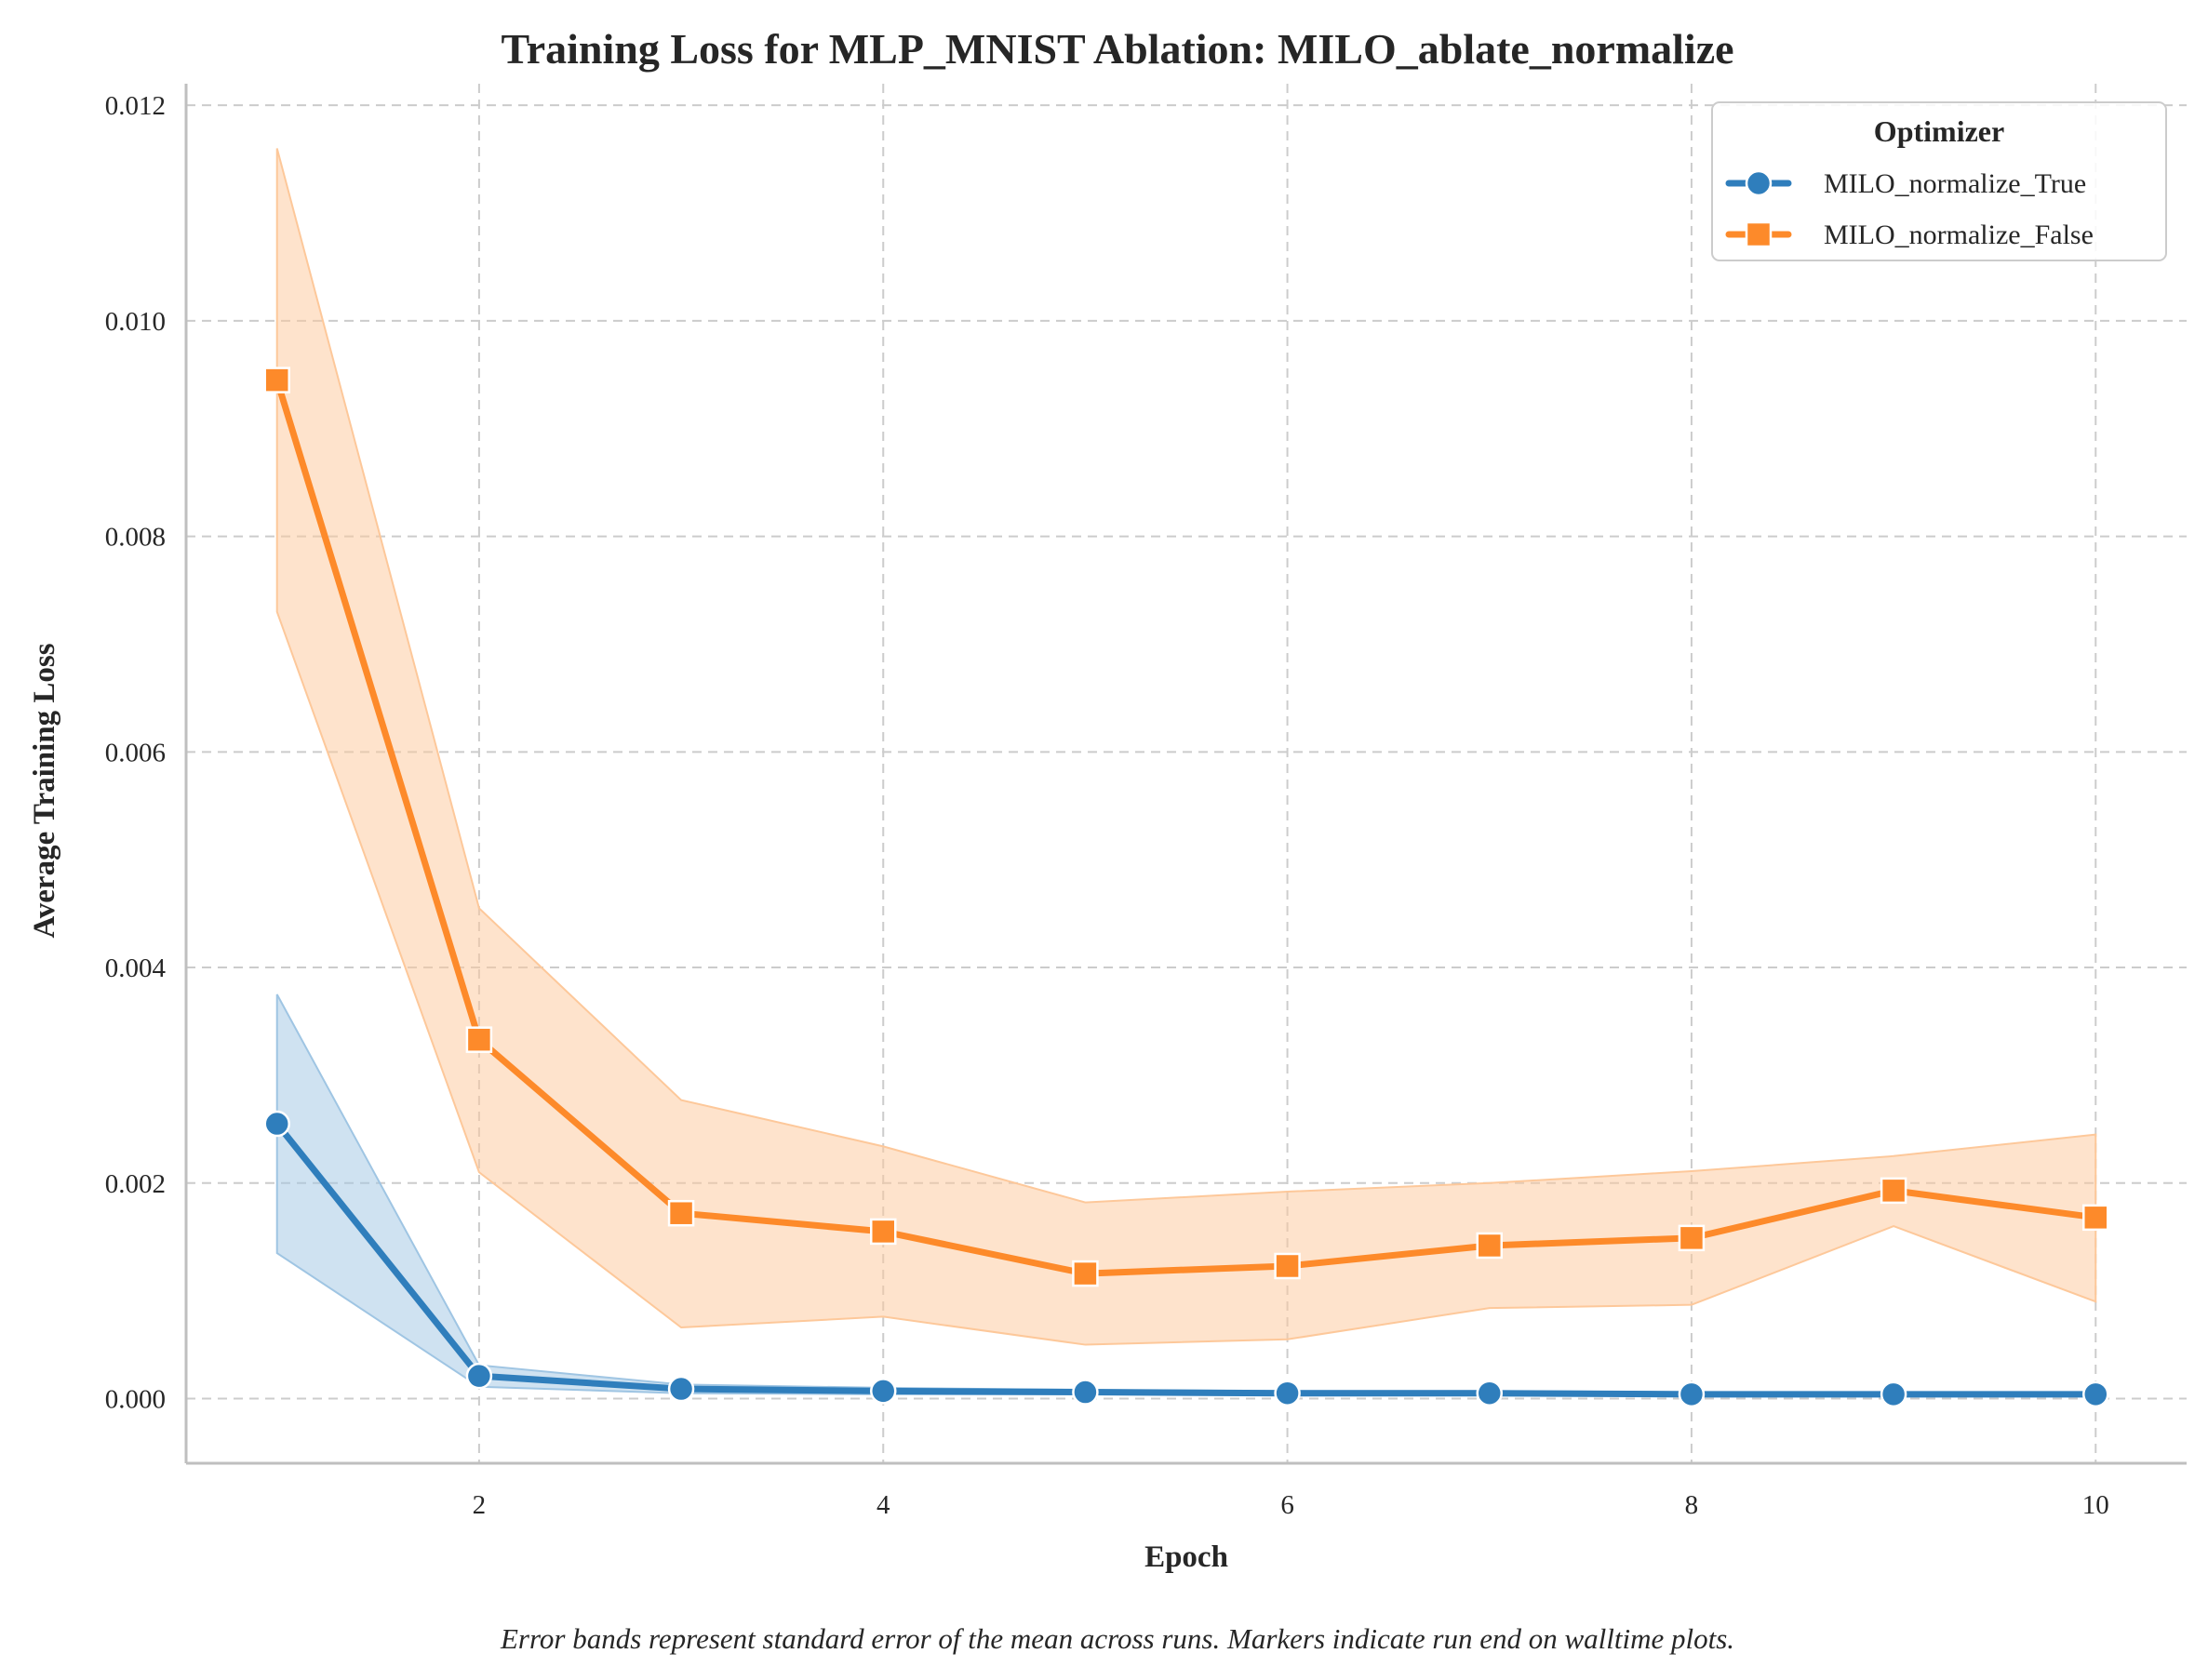  What do you see at coordinates (135, 106) in the screenshot?
I see `y-tick-label: 0.012` at bounding box center [135, 106].